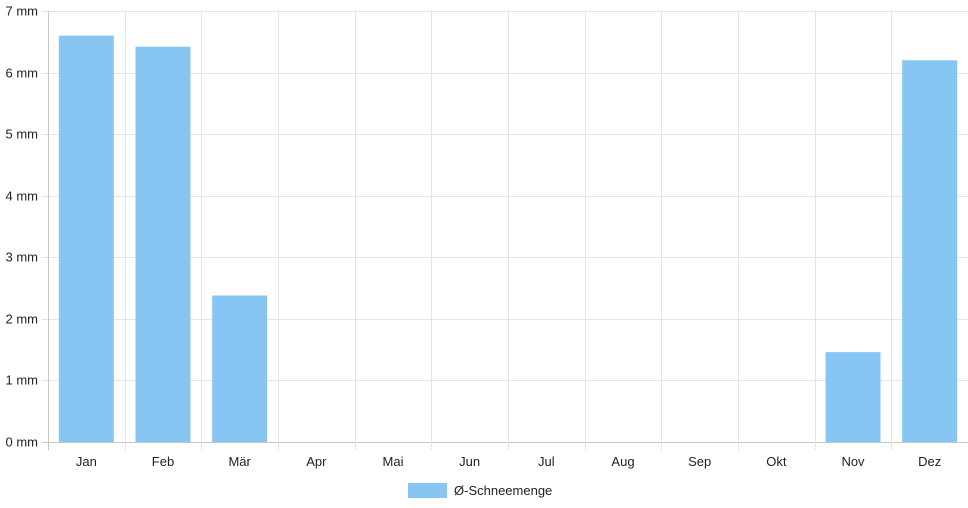 This screenshot has width=968, height=508. What do you see at coordinates (22, 196) in the screenshot?
I see `y-tick-label: 4 mm` at bounding box center [22, 196].